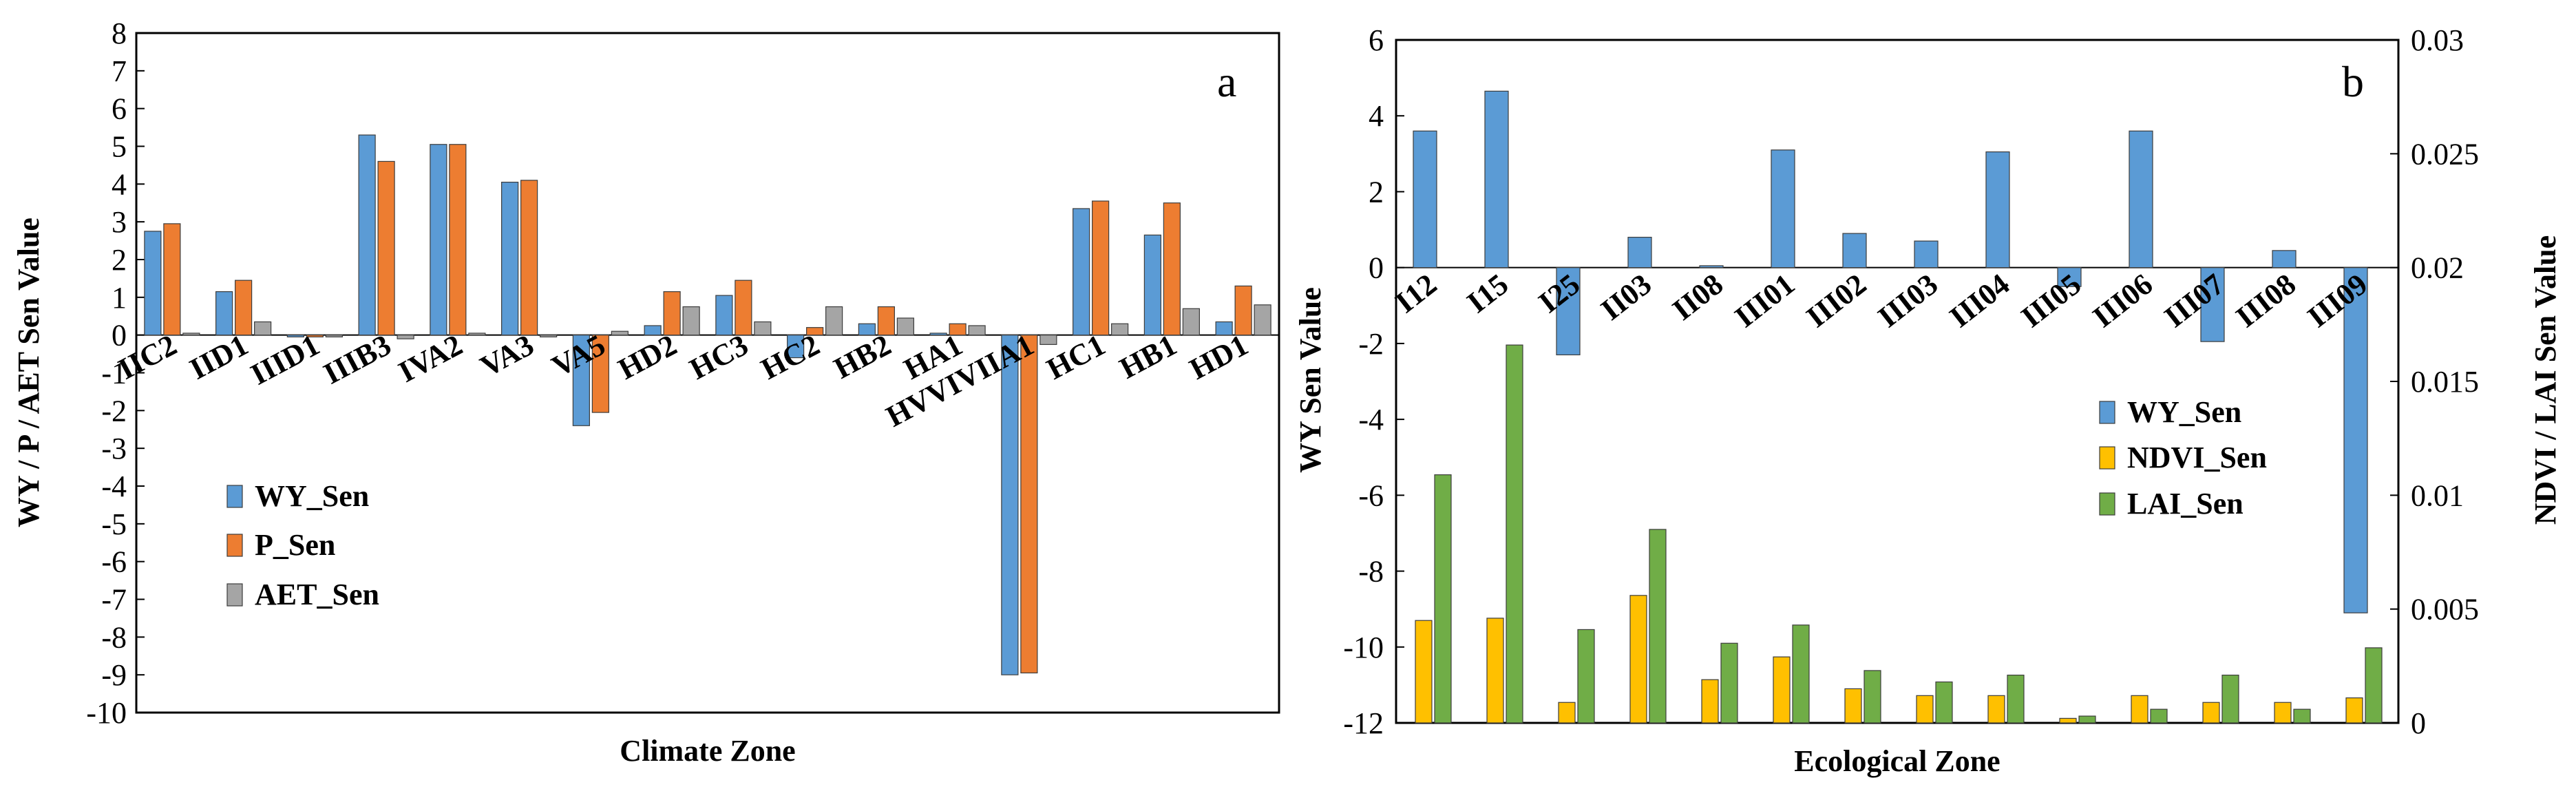  Describe the element at coordinates (1371, 419) in the screenshot. I see `panel-b-y-tick-label: -4` at that location.